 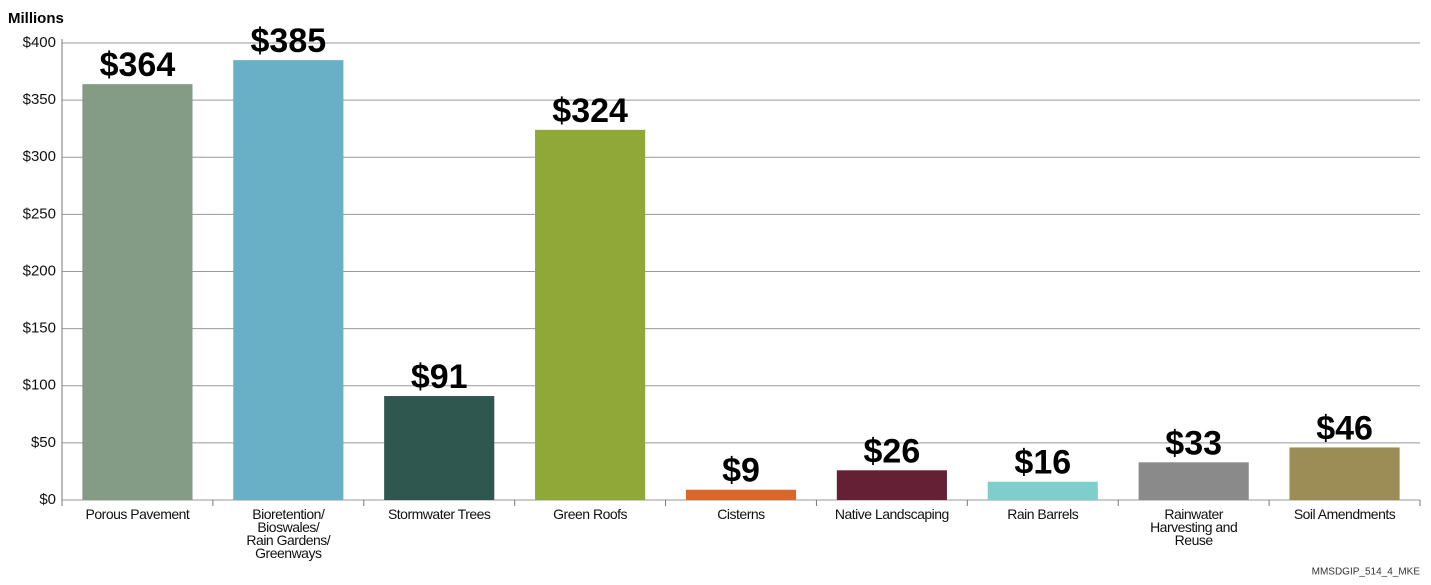 What do you see at coordinates (891, 514) in the screenshot?
I see `x-tick-label: Native Landscaping` at bounding box center [891, 514].